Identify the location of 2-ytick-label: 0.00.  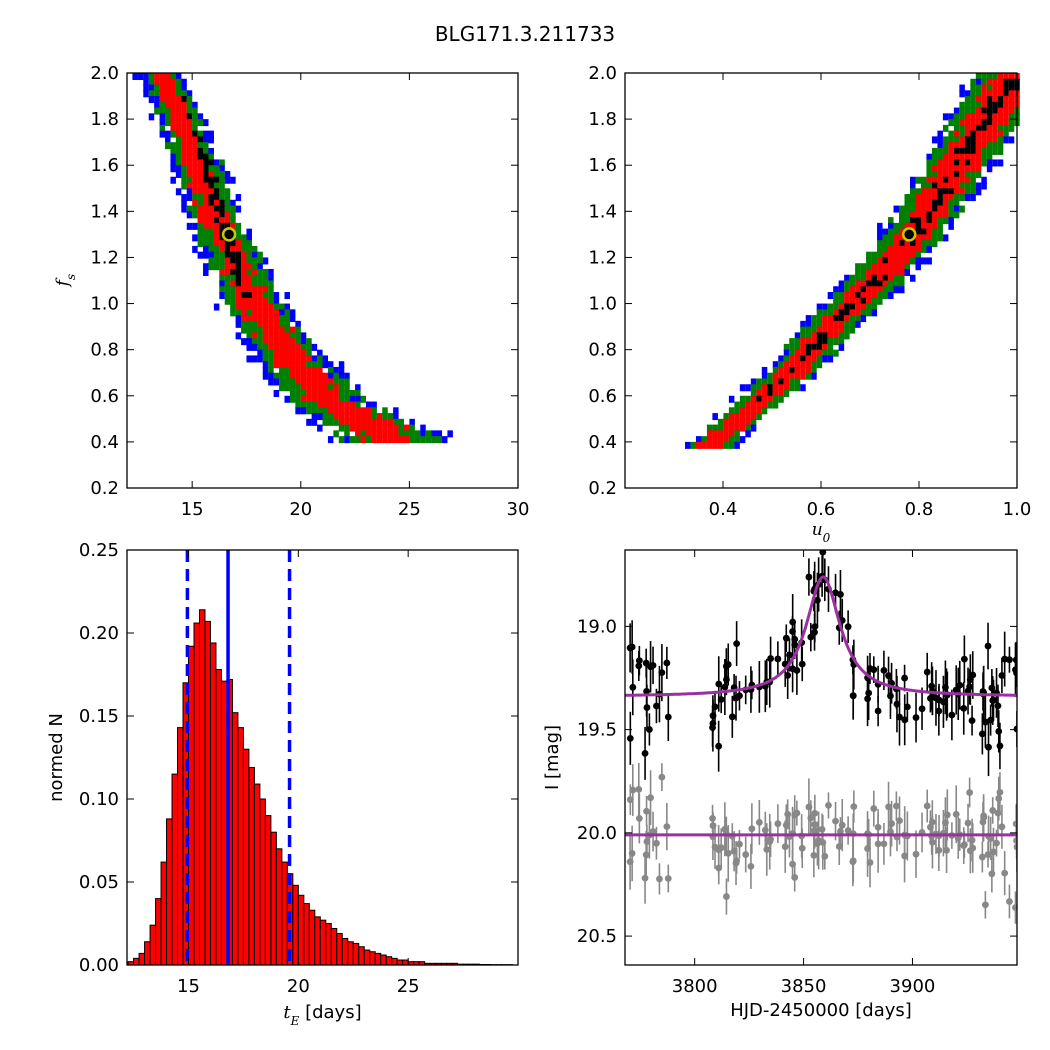
(99, 965).